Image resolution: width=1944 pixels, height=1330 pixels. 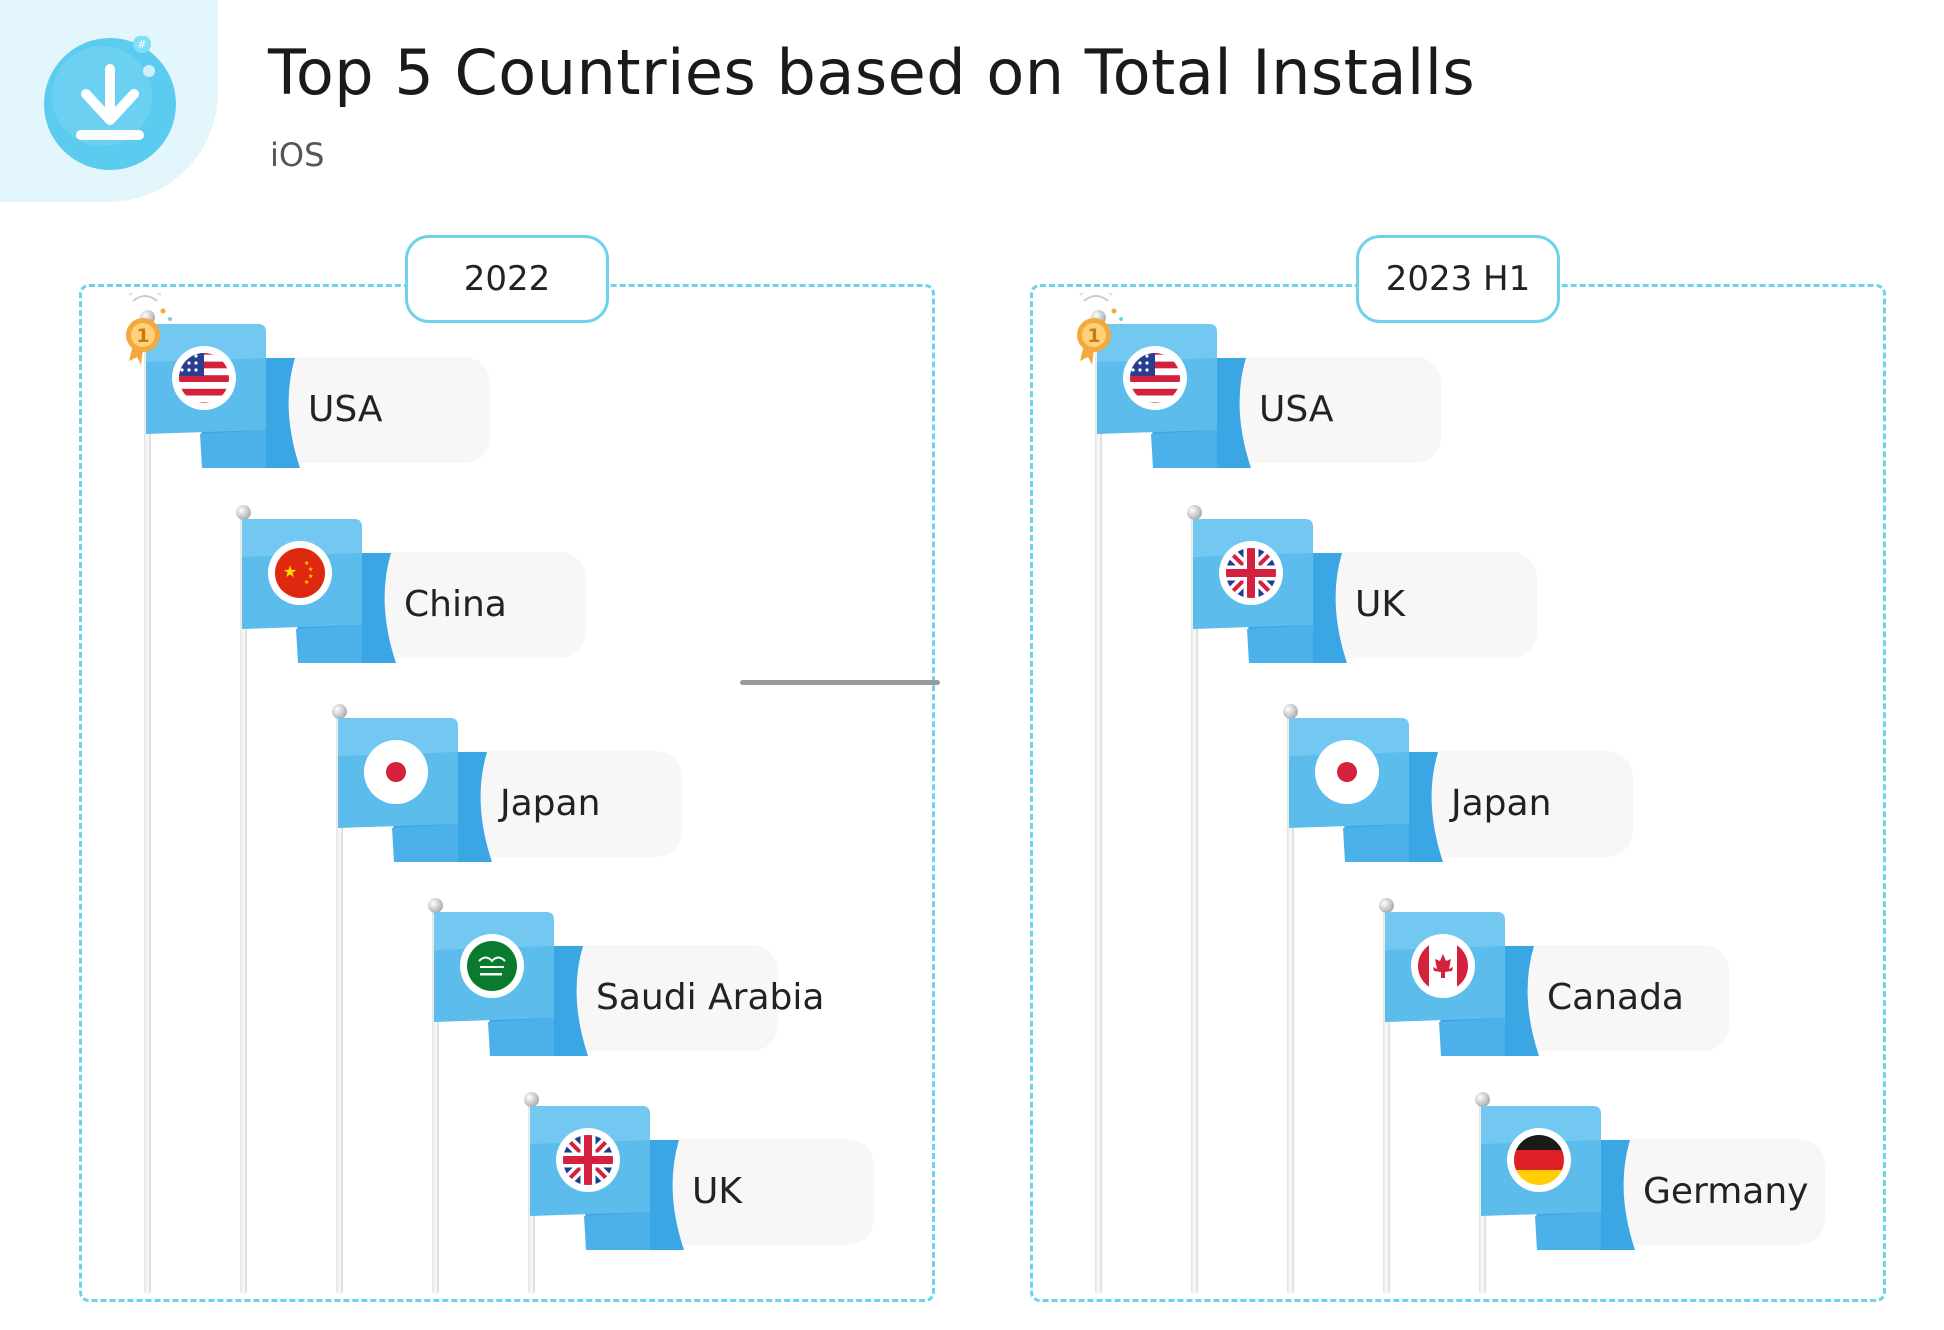 I want to click on divider-line, so click(x=840, y=682).